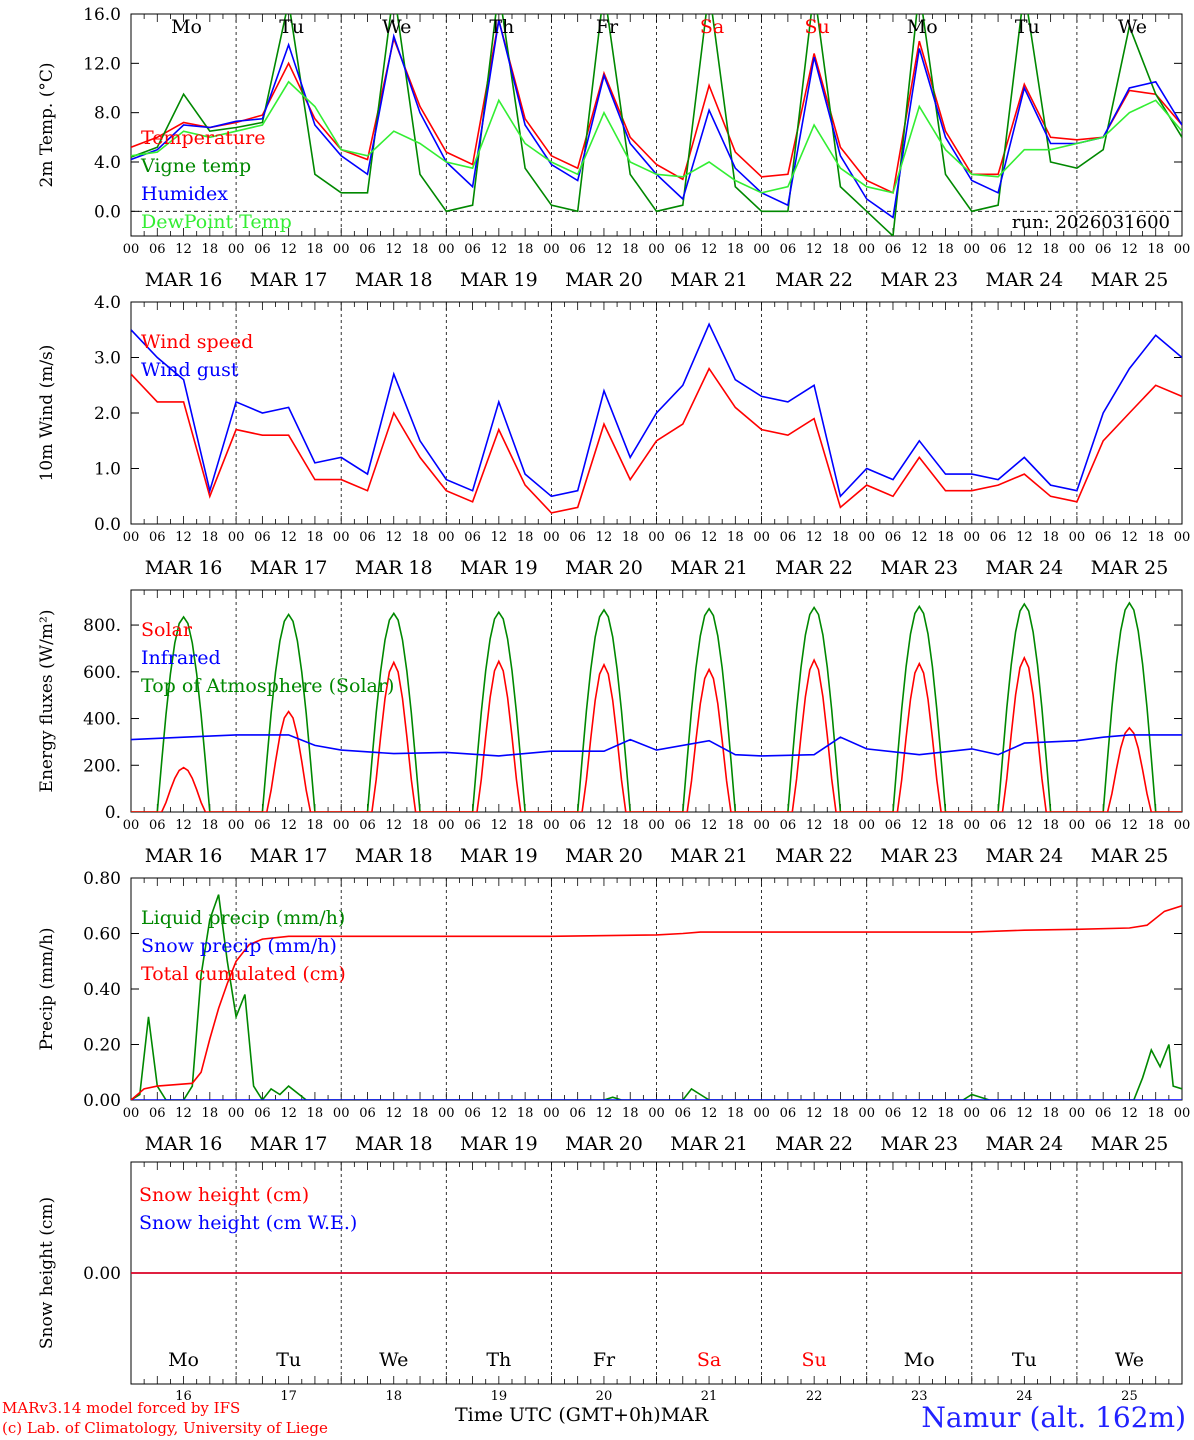  I want to click on date-label: MAR 20, so click(604, 280).